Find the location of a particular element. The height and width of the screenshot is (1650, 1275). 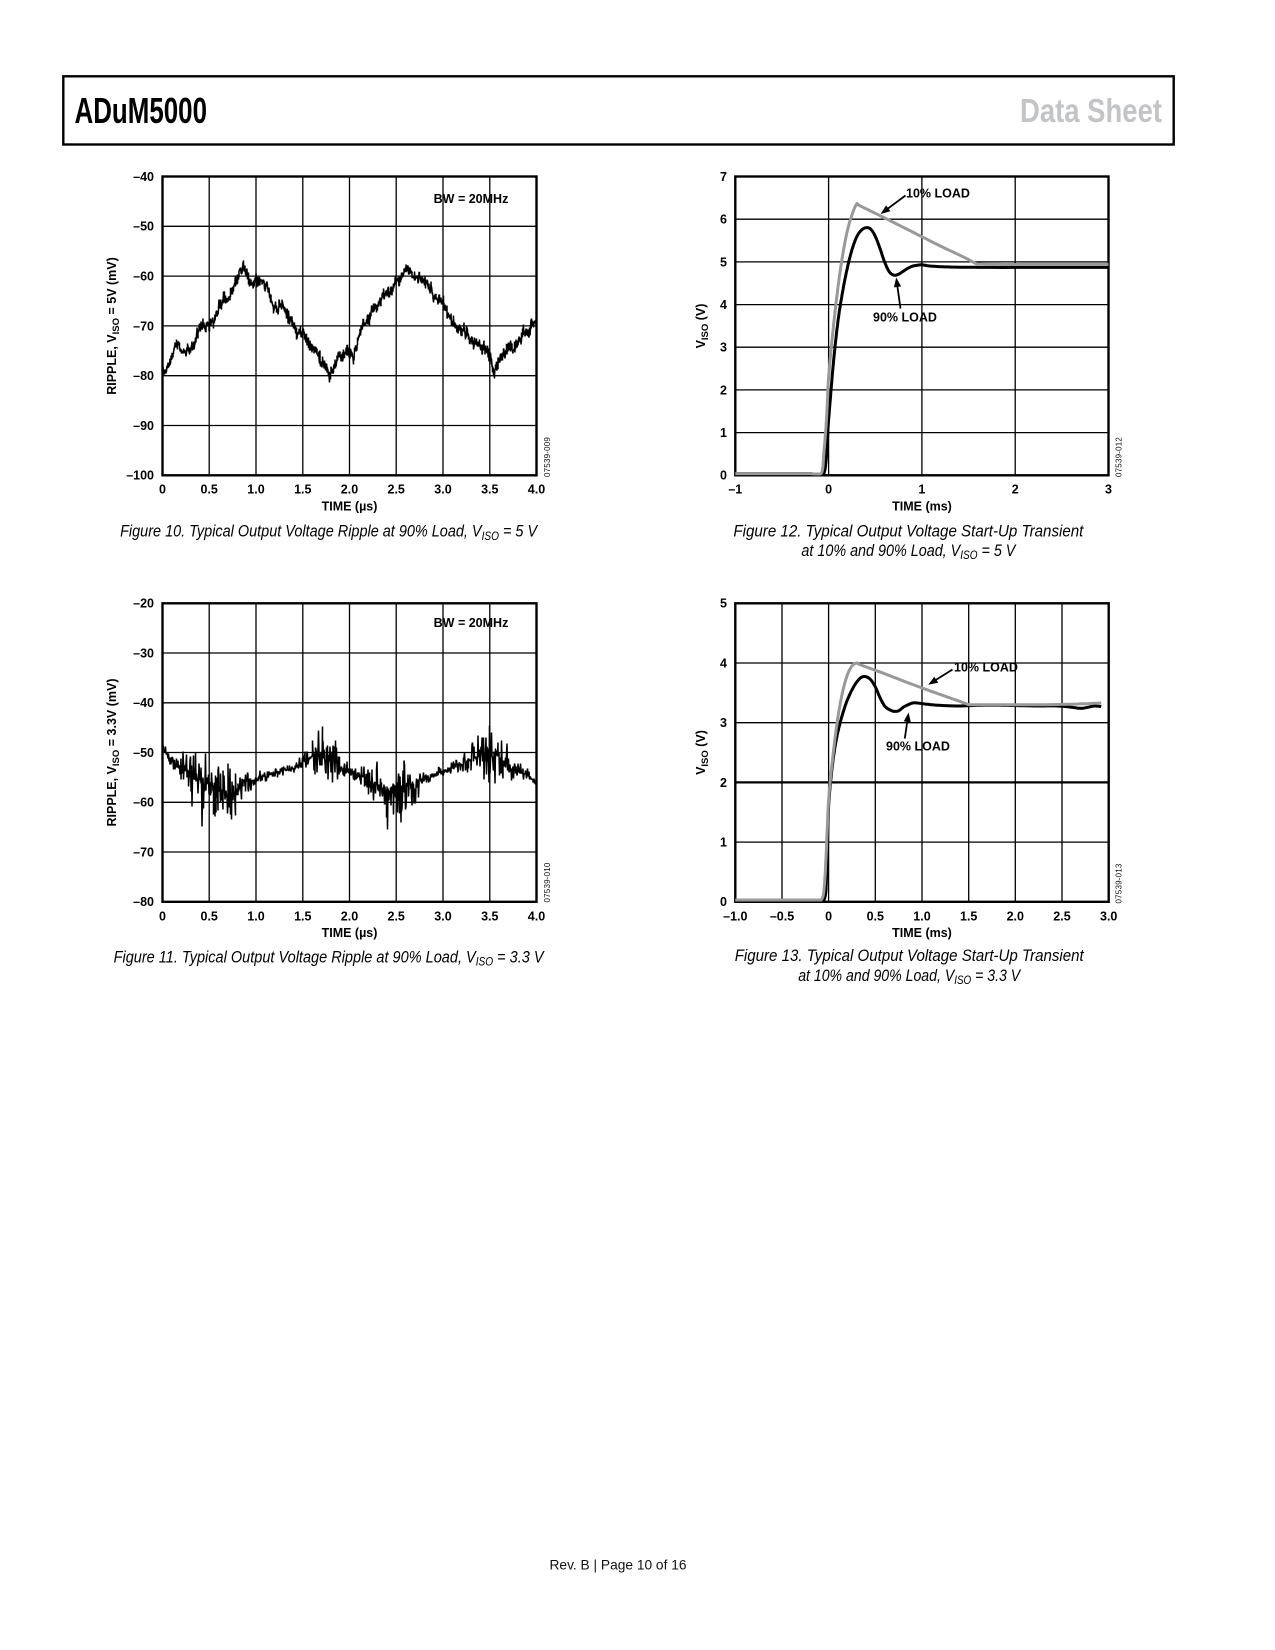

svg-text: 07539-010 is located at coordinates (547, 882).